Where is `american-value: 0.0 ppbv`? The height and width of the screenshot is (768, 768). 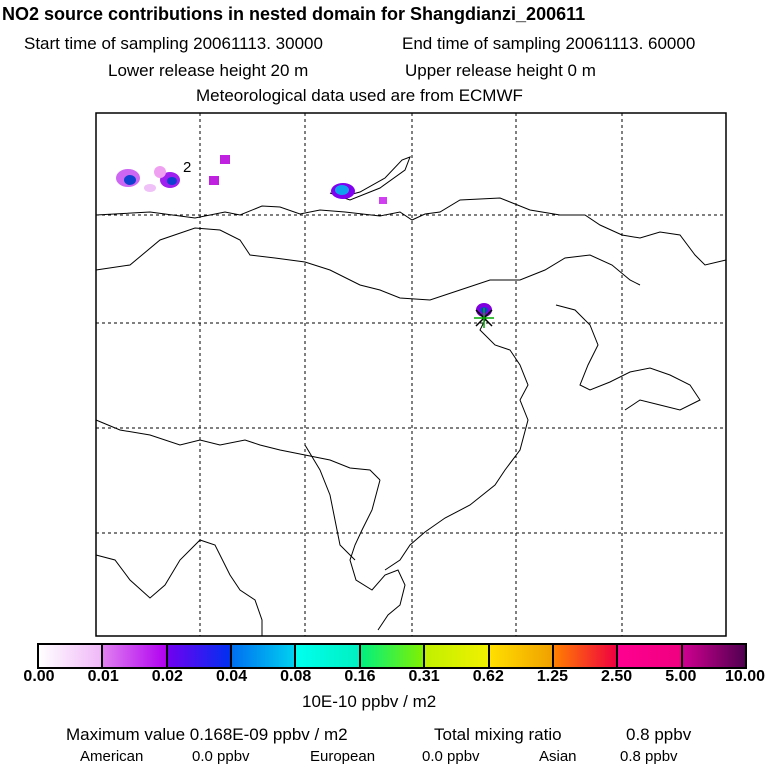 american-value: 0.0 ppbv is located at coordinates (221, 756).